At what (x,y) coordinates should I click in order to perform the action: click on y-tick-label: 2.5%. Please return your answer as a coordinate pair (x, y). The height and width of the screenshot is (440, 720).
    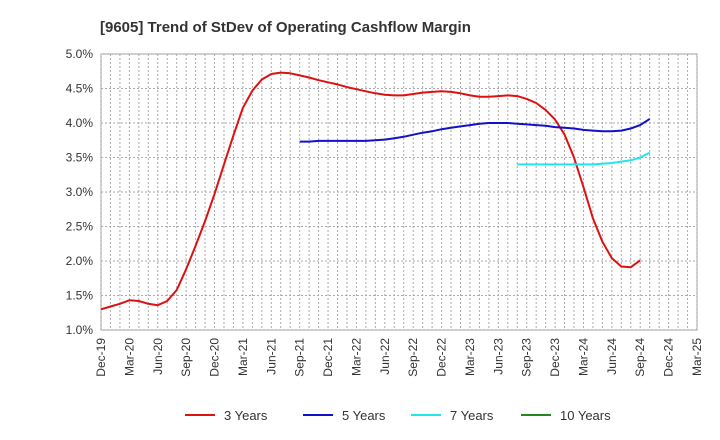
    Looking at the image, I should click on (80, 227).